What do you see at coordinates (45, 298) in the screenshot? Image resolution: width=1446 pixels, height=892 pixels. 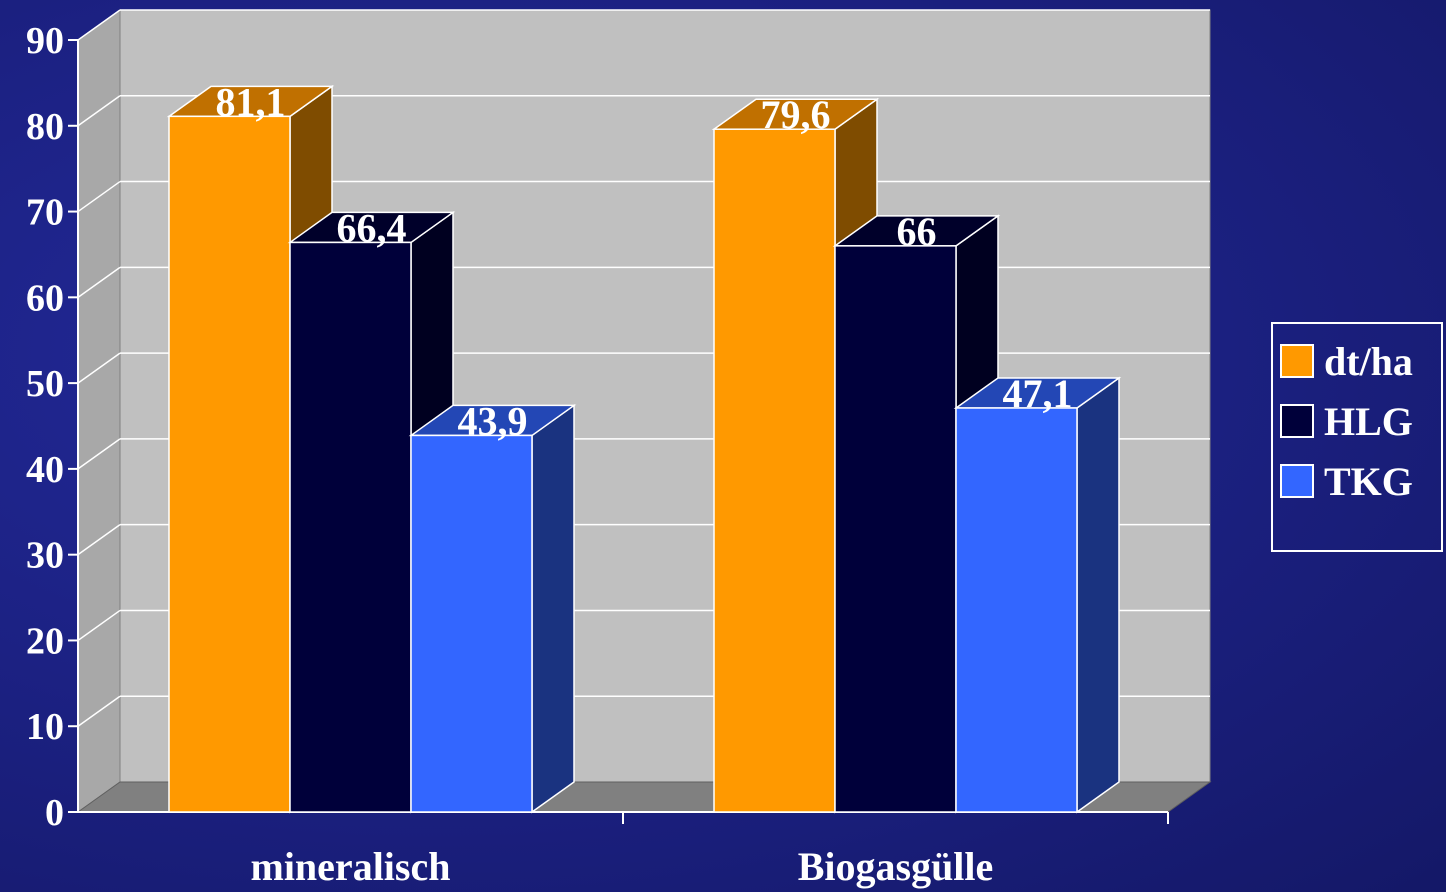 I see `y-tick-label: 60` at bounding box center [45, 298].